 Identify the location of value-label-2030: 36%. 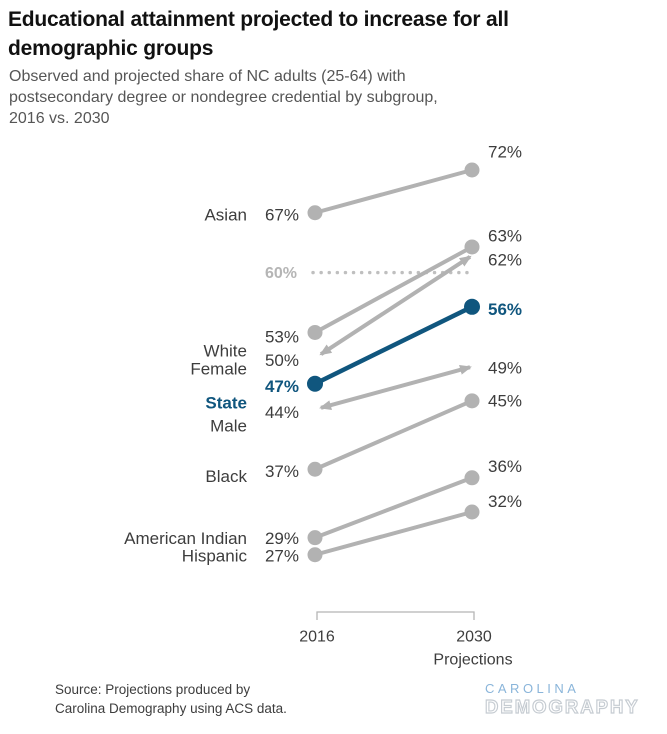
(505, 466).